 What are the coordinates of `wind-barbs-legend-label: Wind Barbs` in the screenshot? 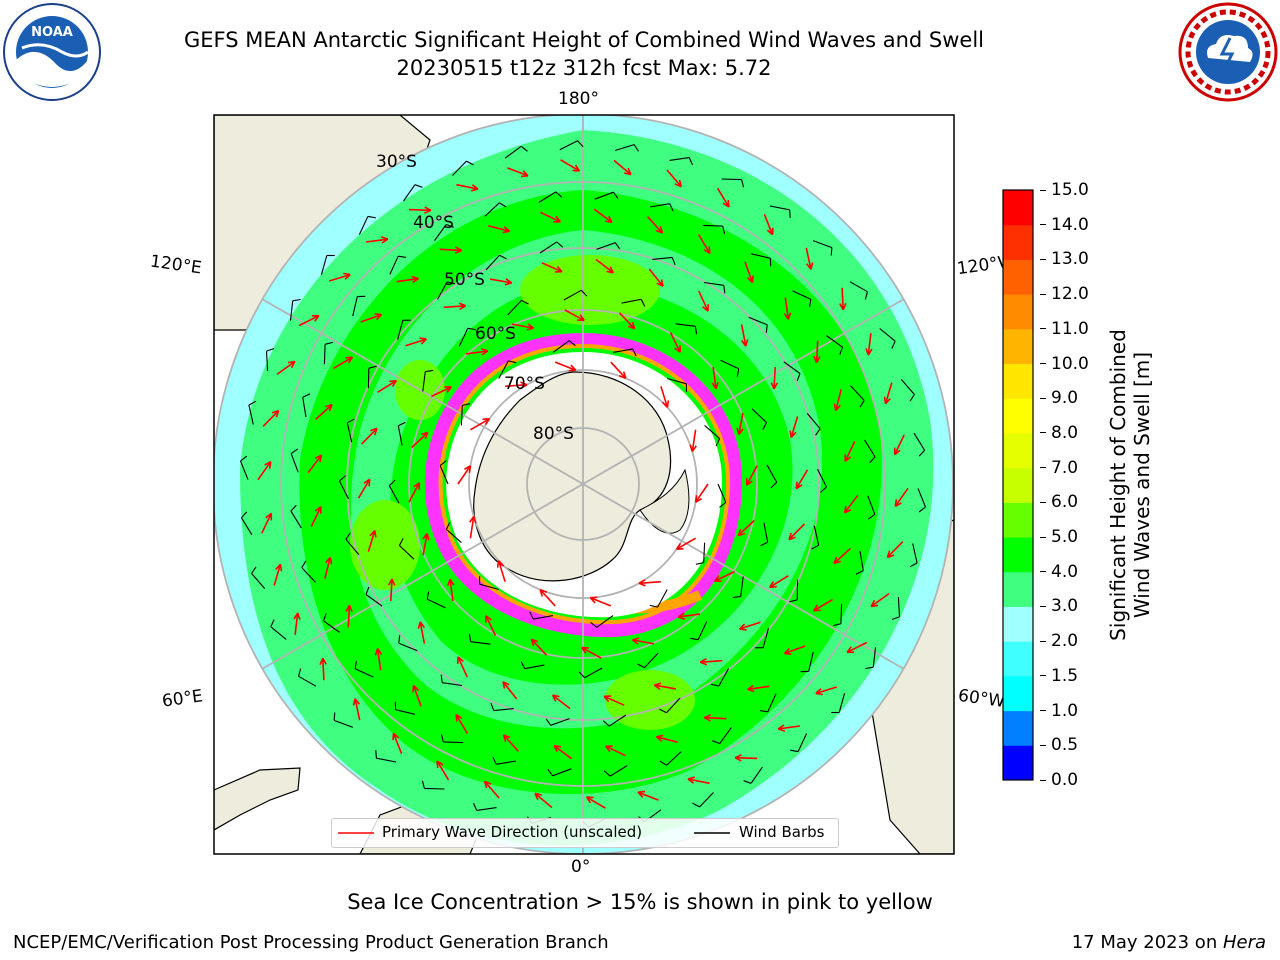 It's located at (782, 832).